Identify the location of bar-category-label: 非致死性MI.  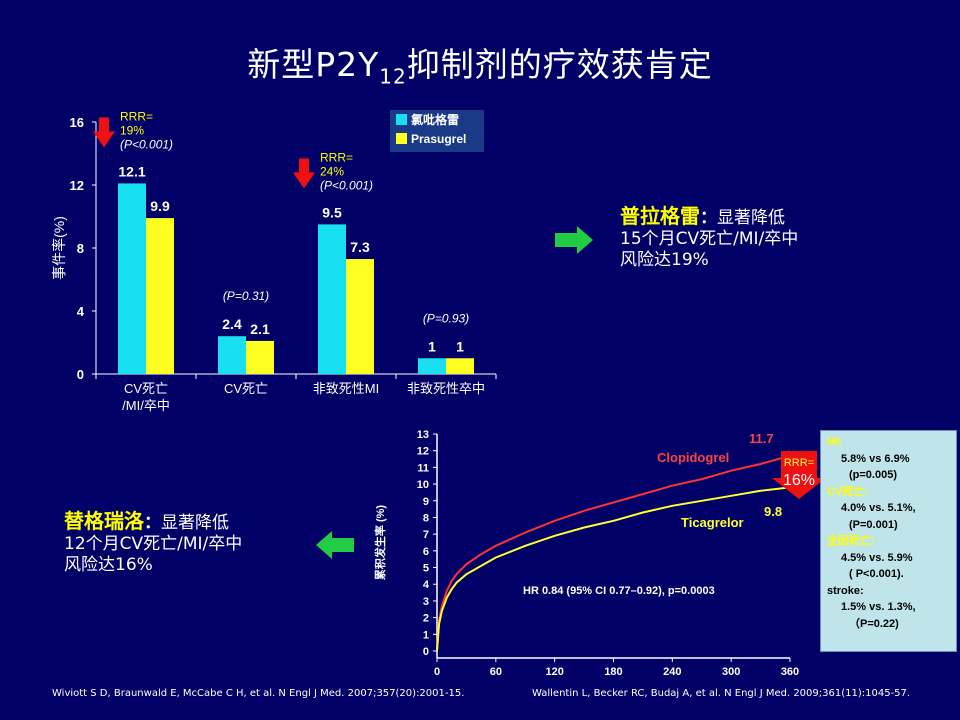
(346, 388).